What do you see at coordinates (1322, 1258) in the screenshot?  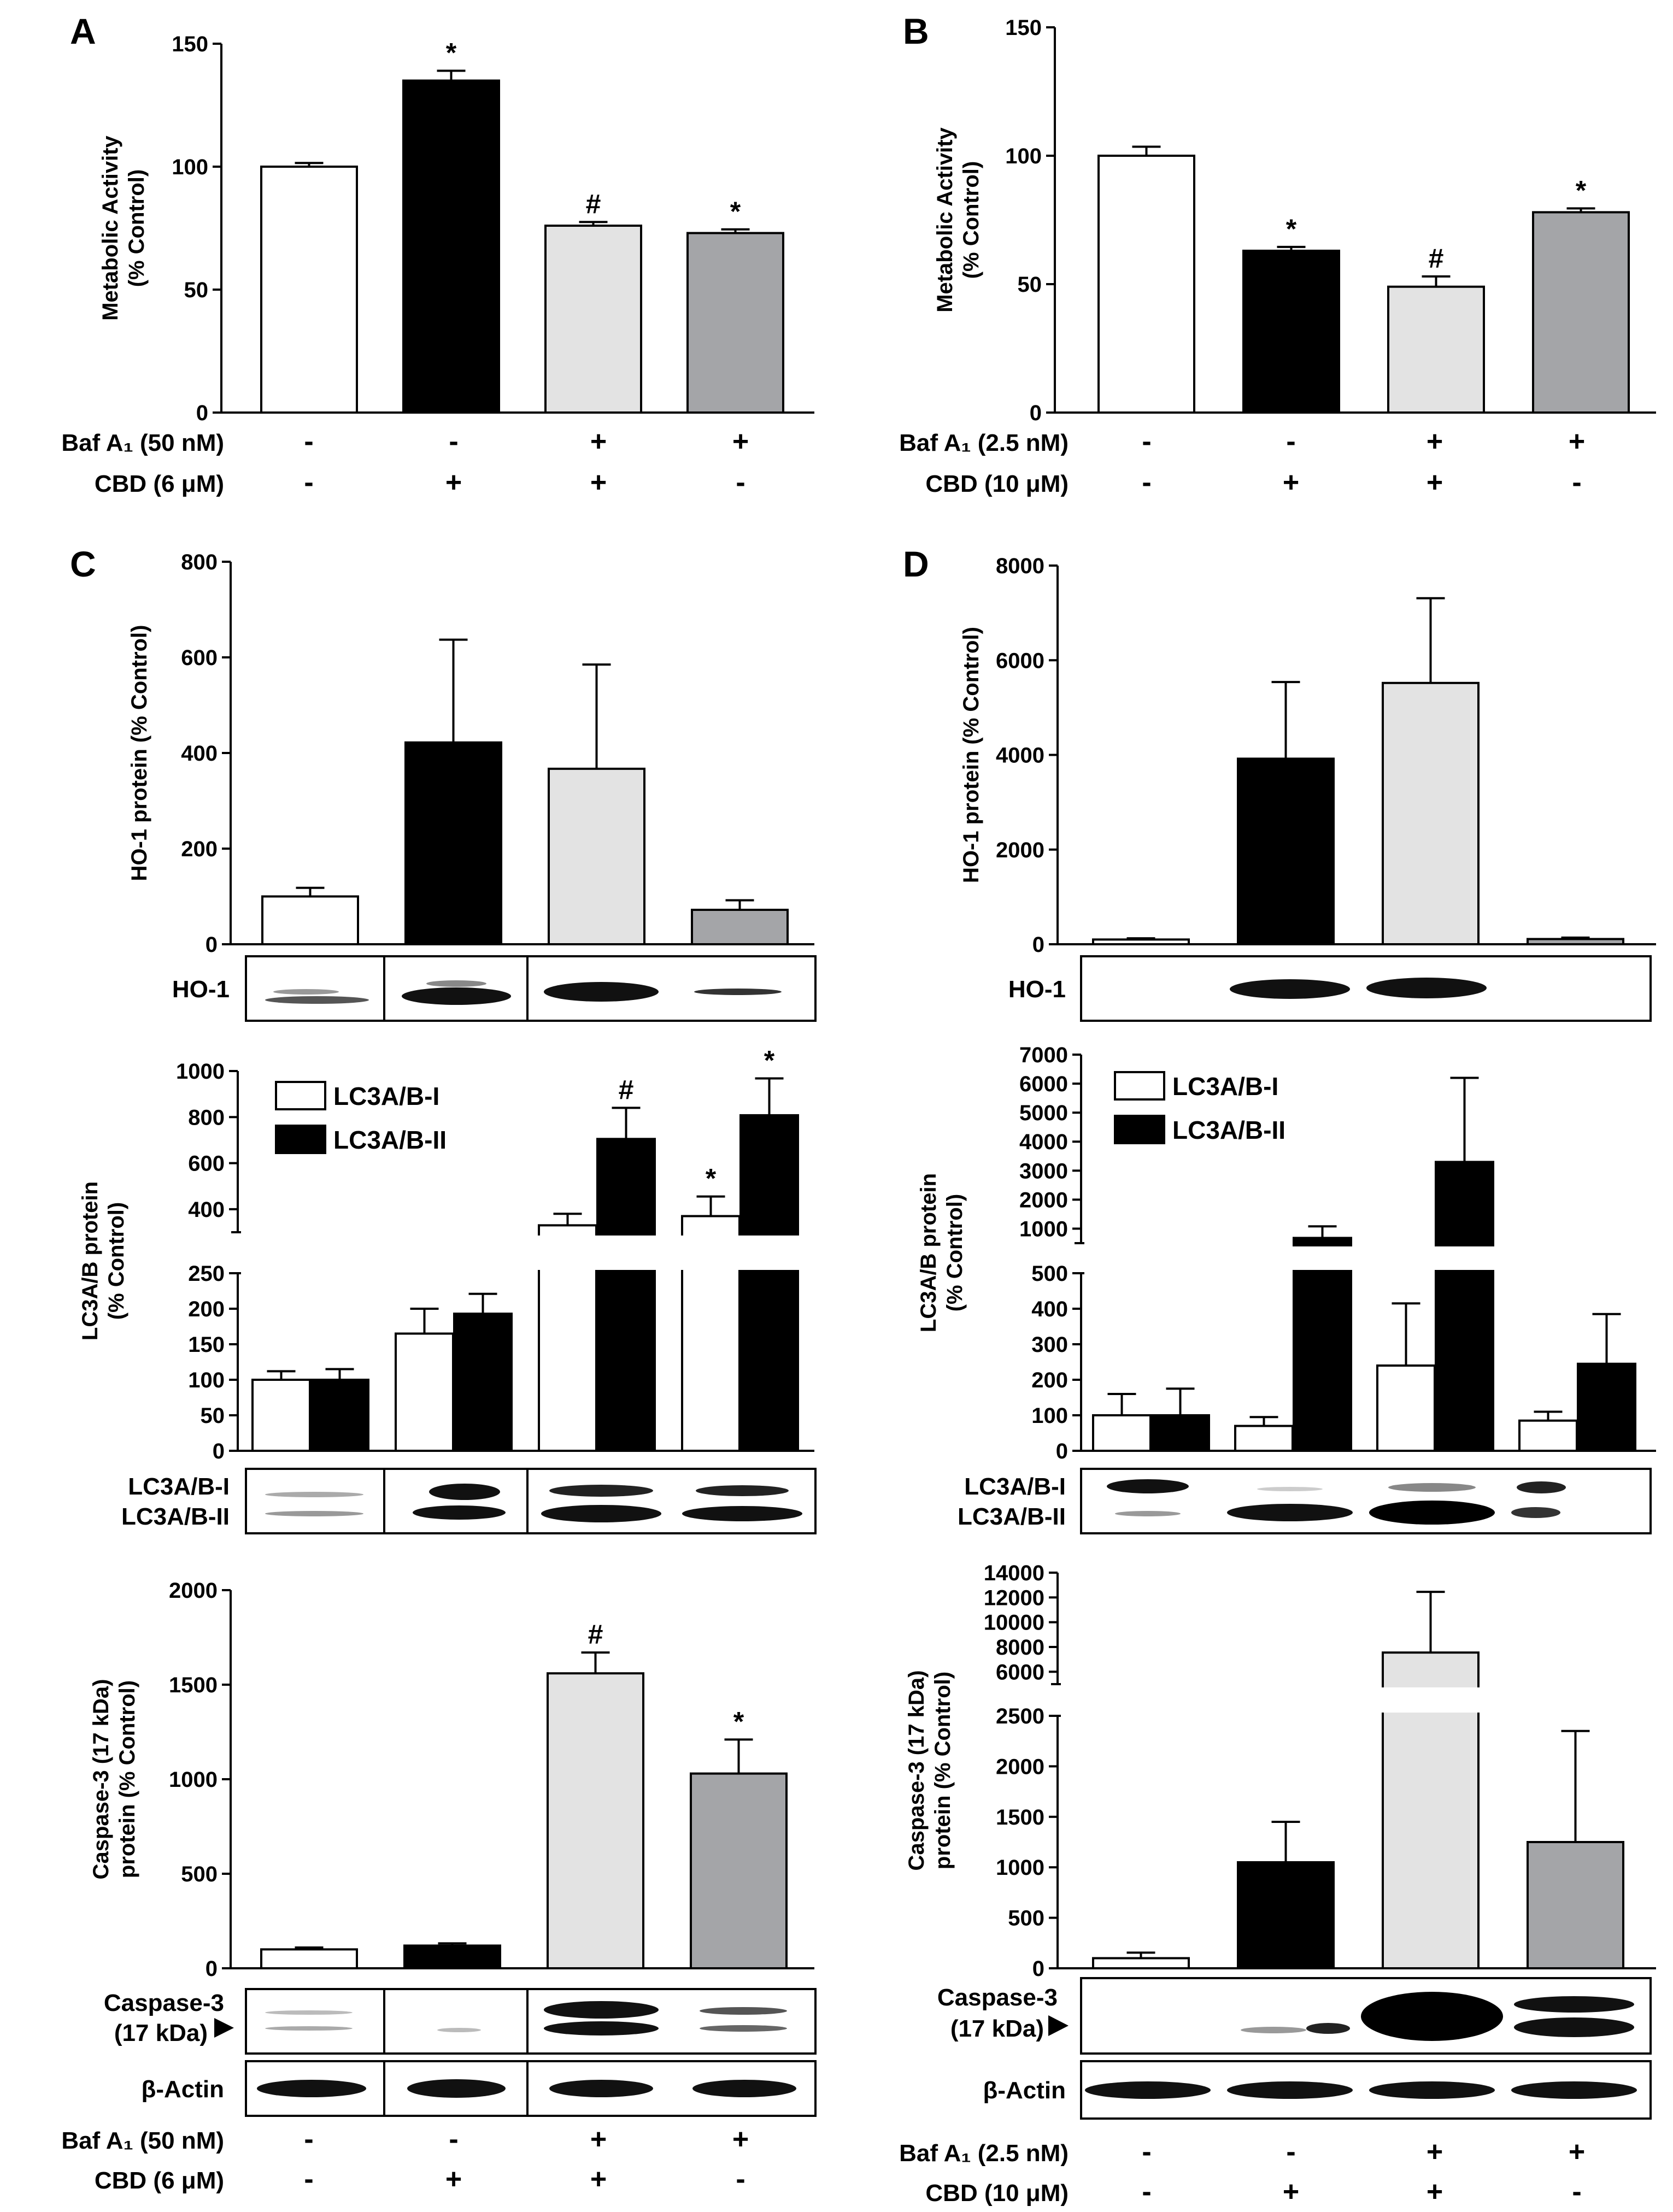 I see `chart-d-lc3-bar-break` at bounding box center [1322, 1258].